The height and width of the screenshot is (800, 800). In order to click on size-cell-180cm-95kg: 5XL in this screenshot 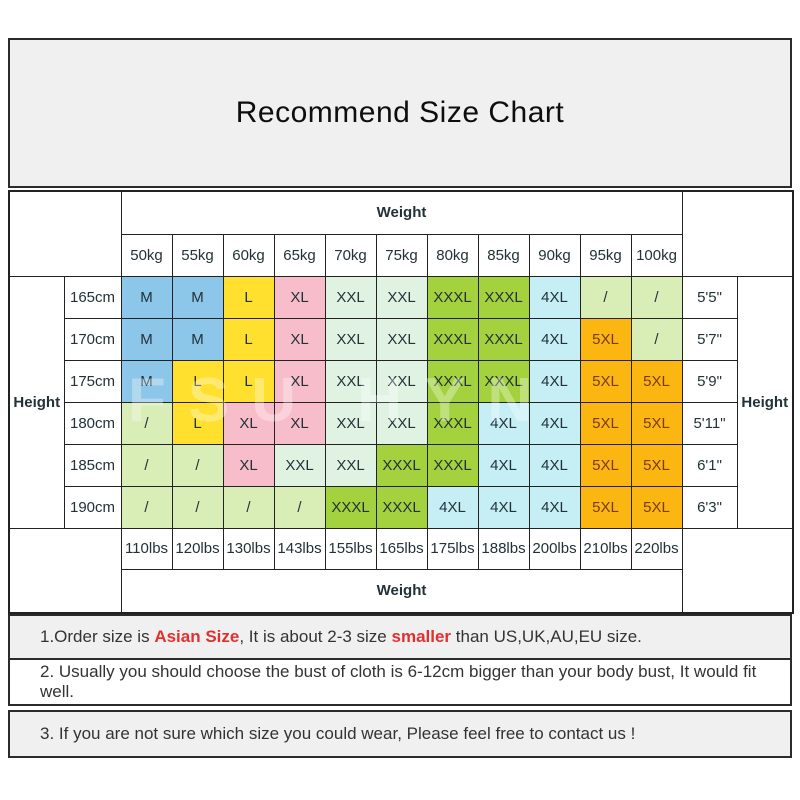, I will do `click(605, 423)`.